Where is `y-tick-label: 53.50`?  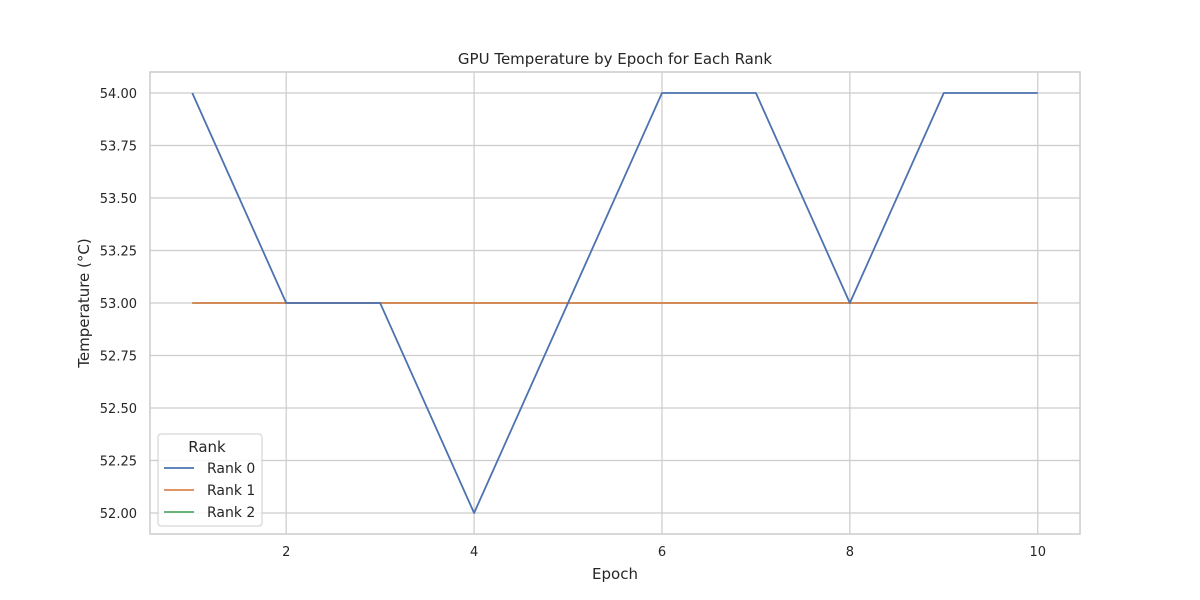 y-tick-label: 53.50 is located at coordinates (118, 199).